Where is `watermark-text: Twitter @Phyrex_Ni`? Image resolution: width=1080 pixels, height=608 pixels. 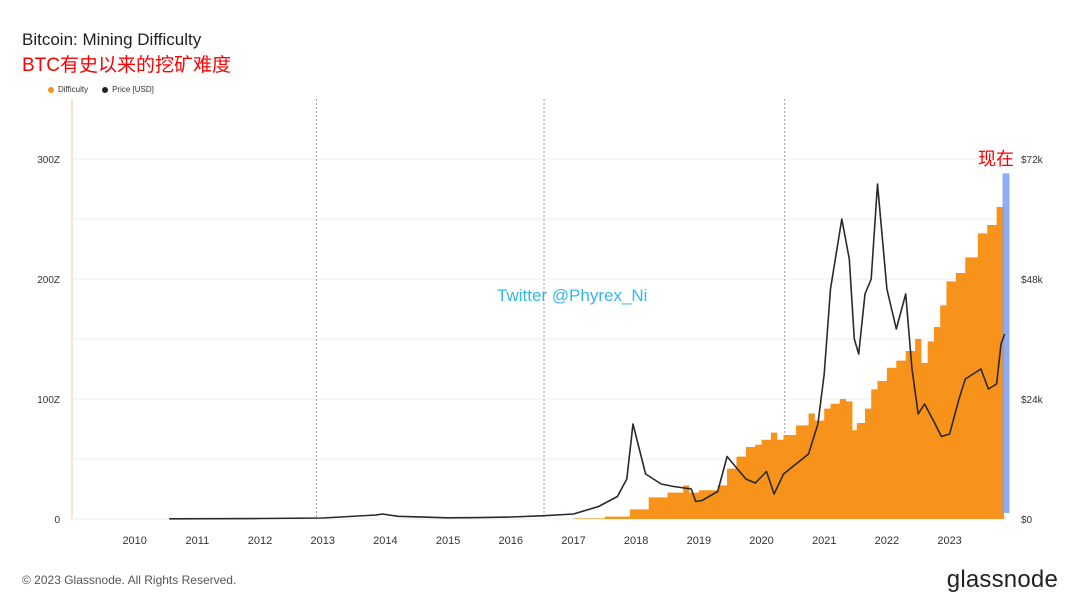
watermark-text: Twitter @Phyrex_Ni is located at coordinates (572, 295).